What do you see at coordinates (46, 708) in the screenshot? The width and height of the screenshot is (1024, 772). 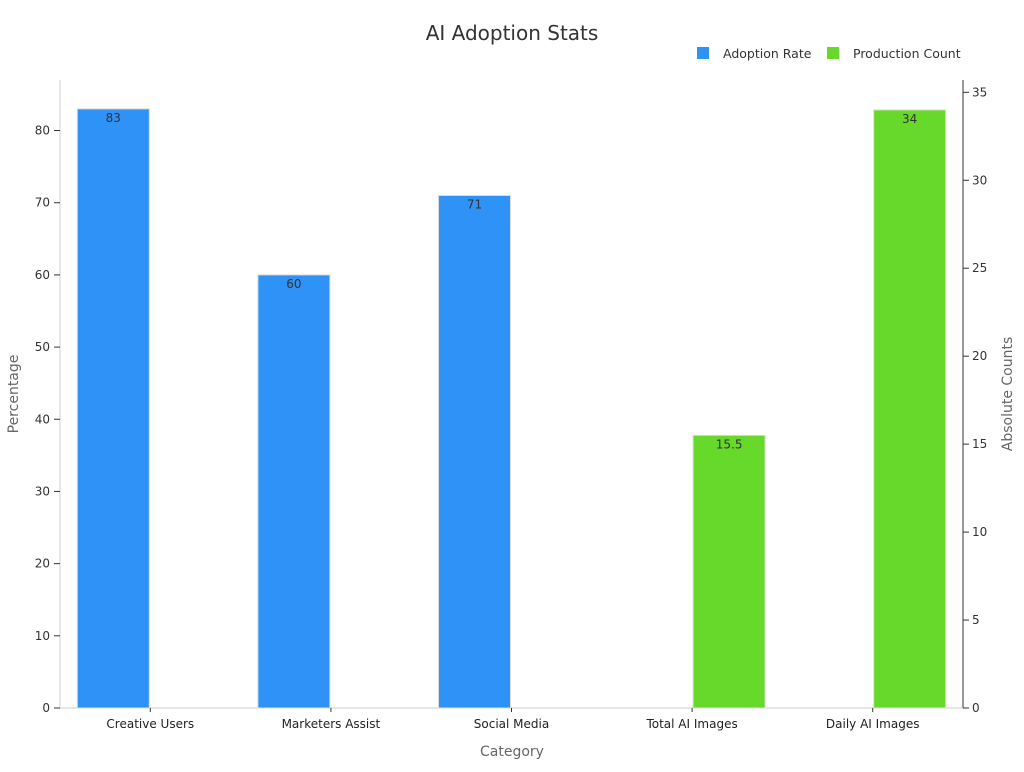 I see `left-tick-label: 0` at bounding box center [46, 708].